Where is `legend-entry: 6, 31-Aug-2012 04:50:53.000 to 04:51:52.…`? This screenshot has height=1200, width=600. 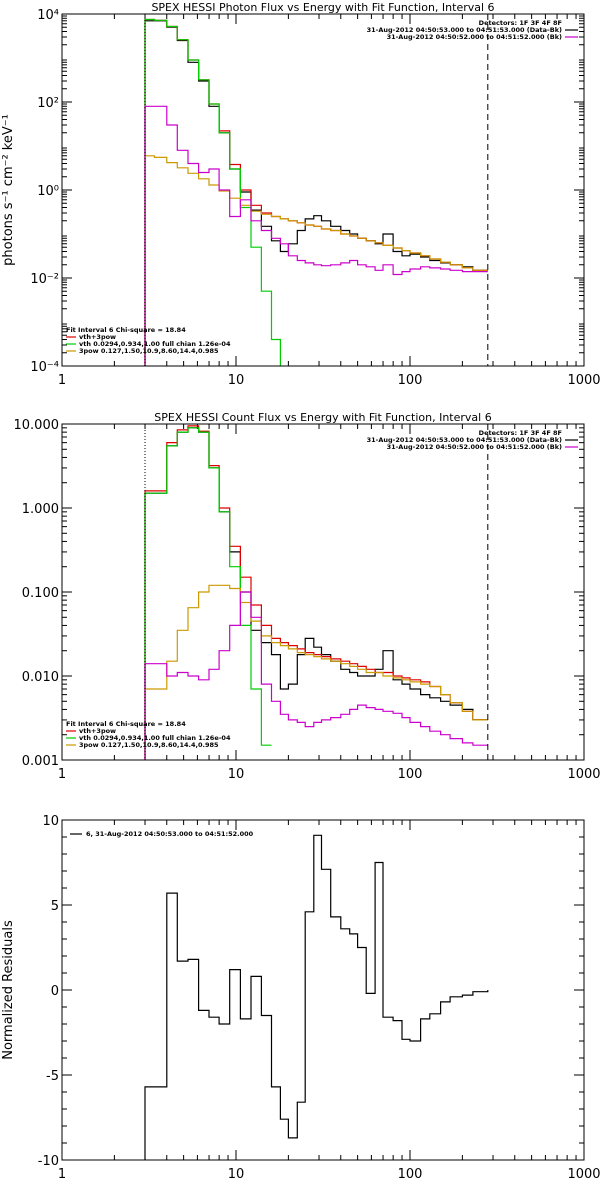
legend-entry: 6, 31-Aug-2012 04:50:53.000 to 04:51:52.… is located at coordinates (170, 834).